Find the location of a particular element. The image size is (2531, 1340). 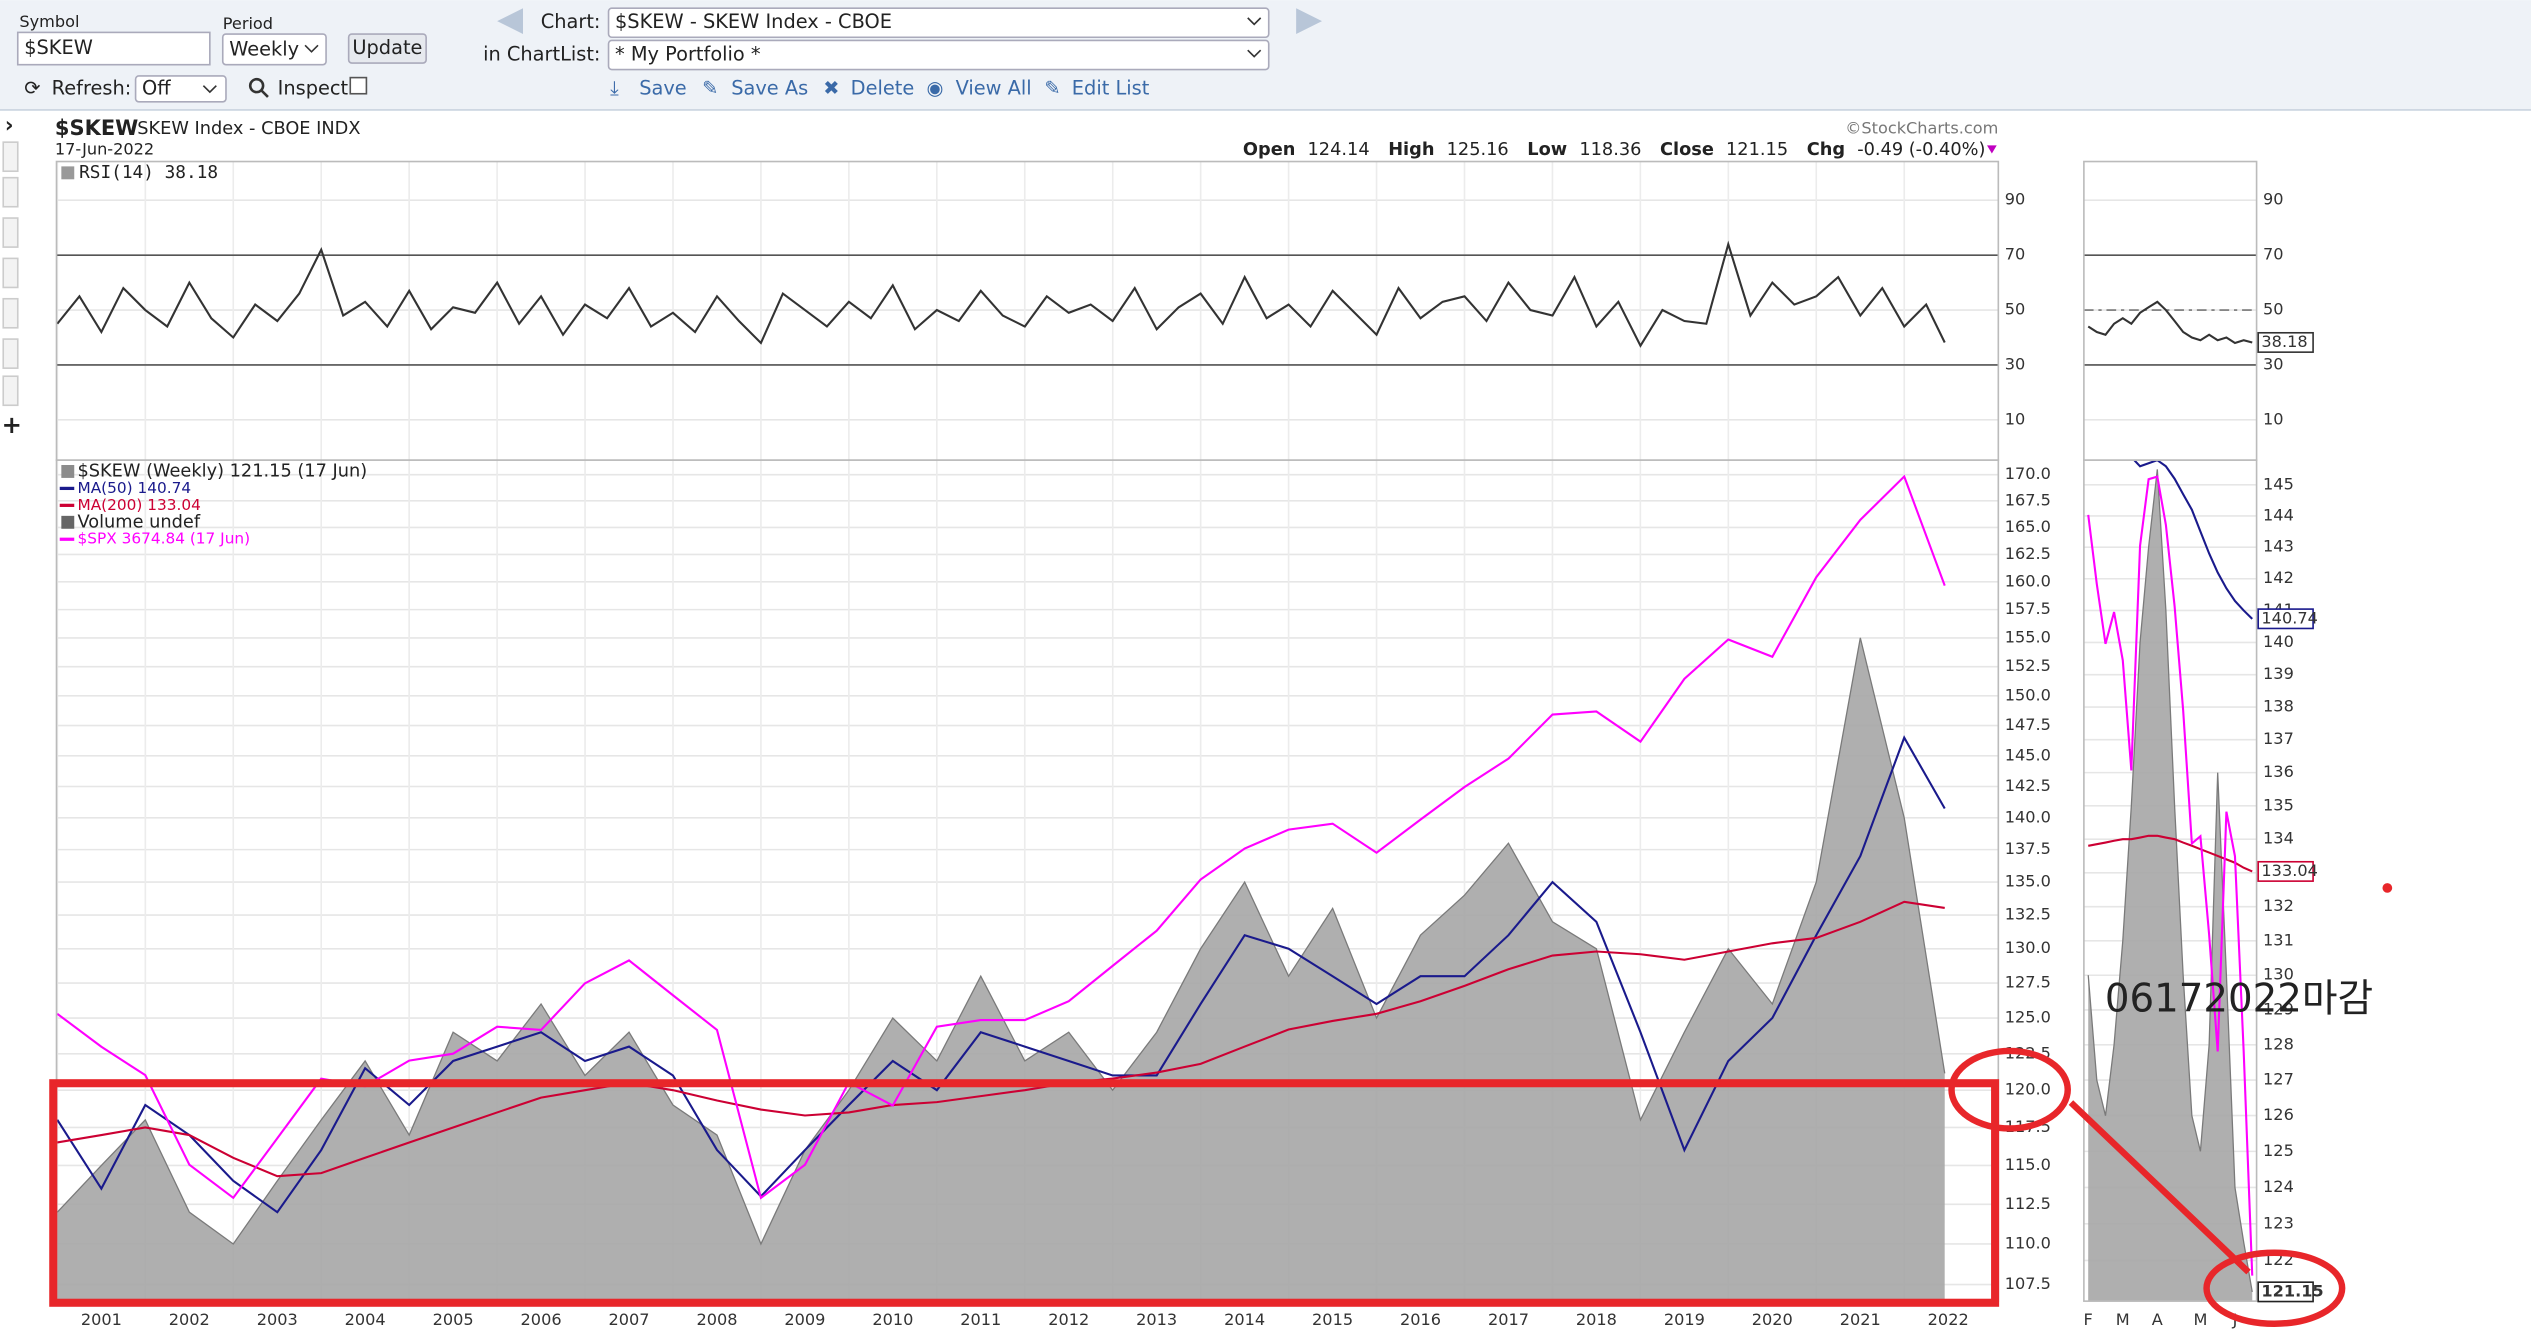

legend-label: $SKEW (Weekly) 121.15 (17 Jun) is located at coordinates (222, 471).